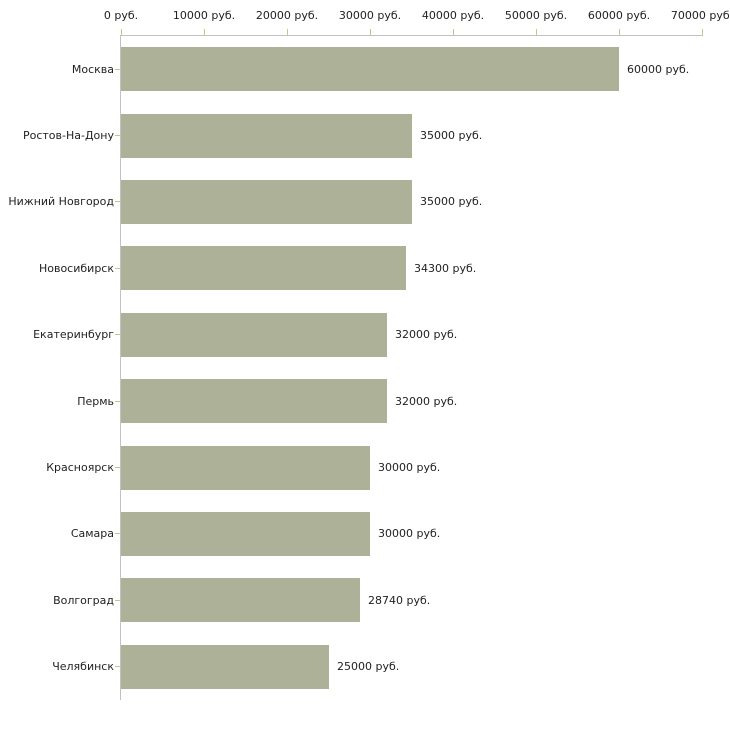  What do you see at coordinates (453, 15) in the screenshot?
I see `x-axis-tick-label: 40000 руб.` at bounding box center [453, 15].